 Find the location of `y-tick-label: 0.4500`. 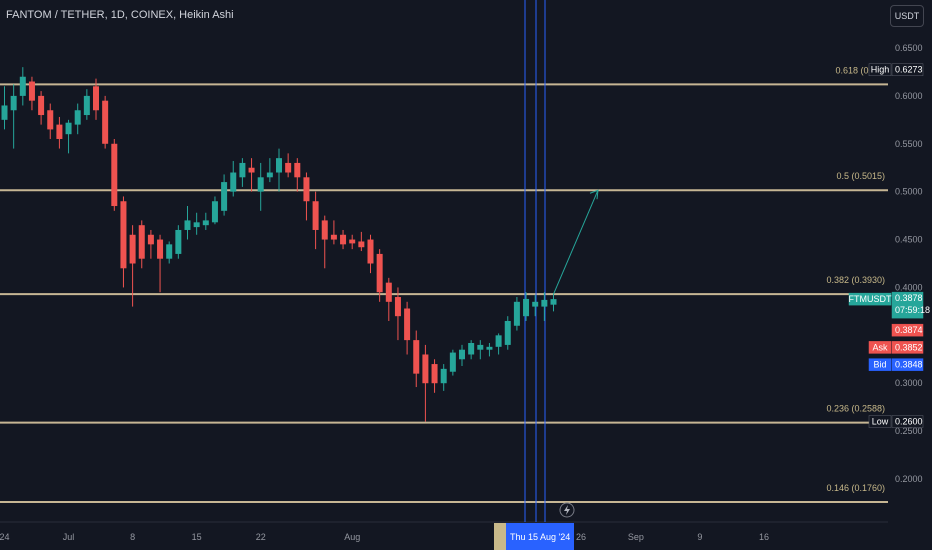

y-tick-label: 0.4500 is located at coordinates (909, 240).